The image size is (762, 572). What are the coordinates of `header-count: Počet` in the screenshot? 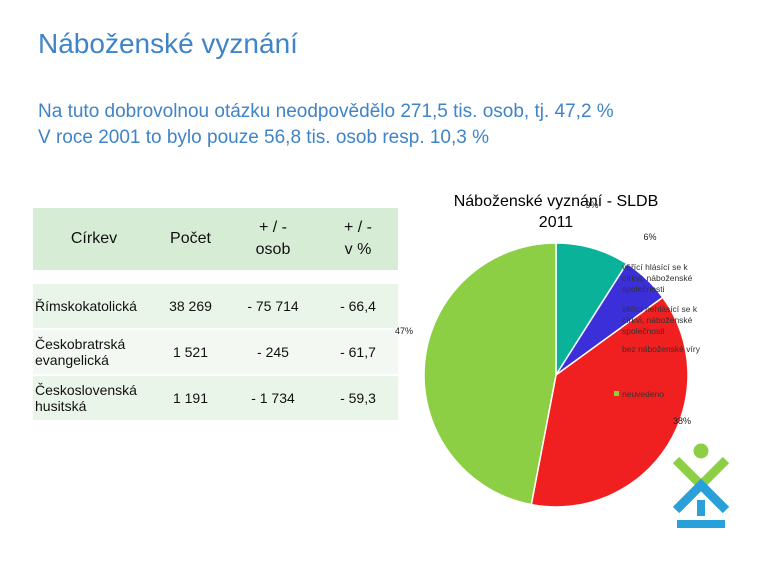 It's located at (190, 246).